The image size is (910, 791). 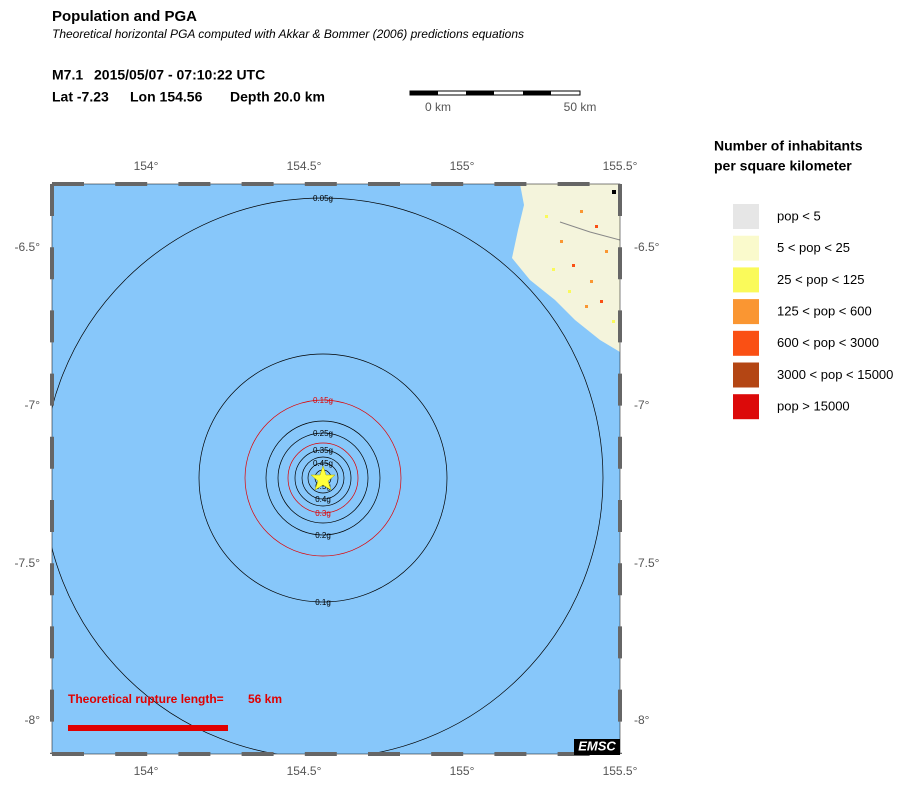 I want to click on legend-title: per square kilometer, so click(x=783, y=166).